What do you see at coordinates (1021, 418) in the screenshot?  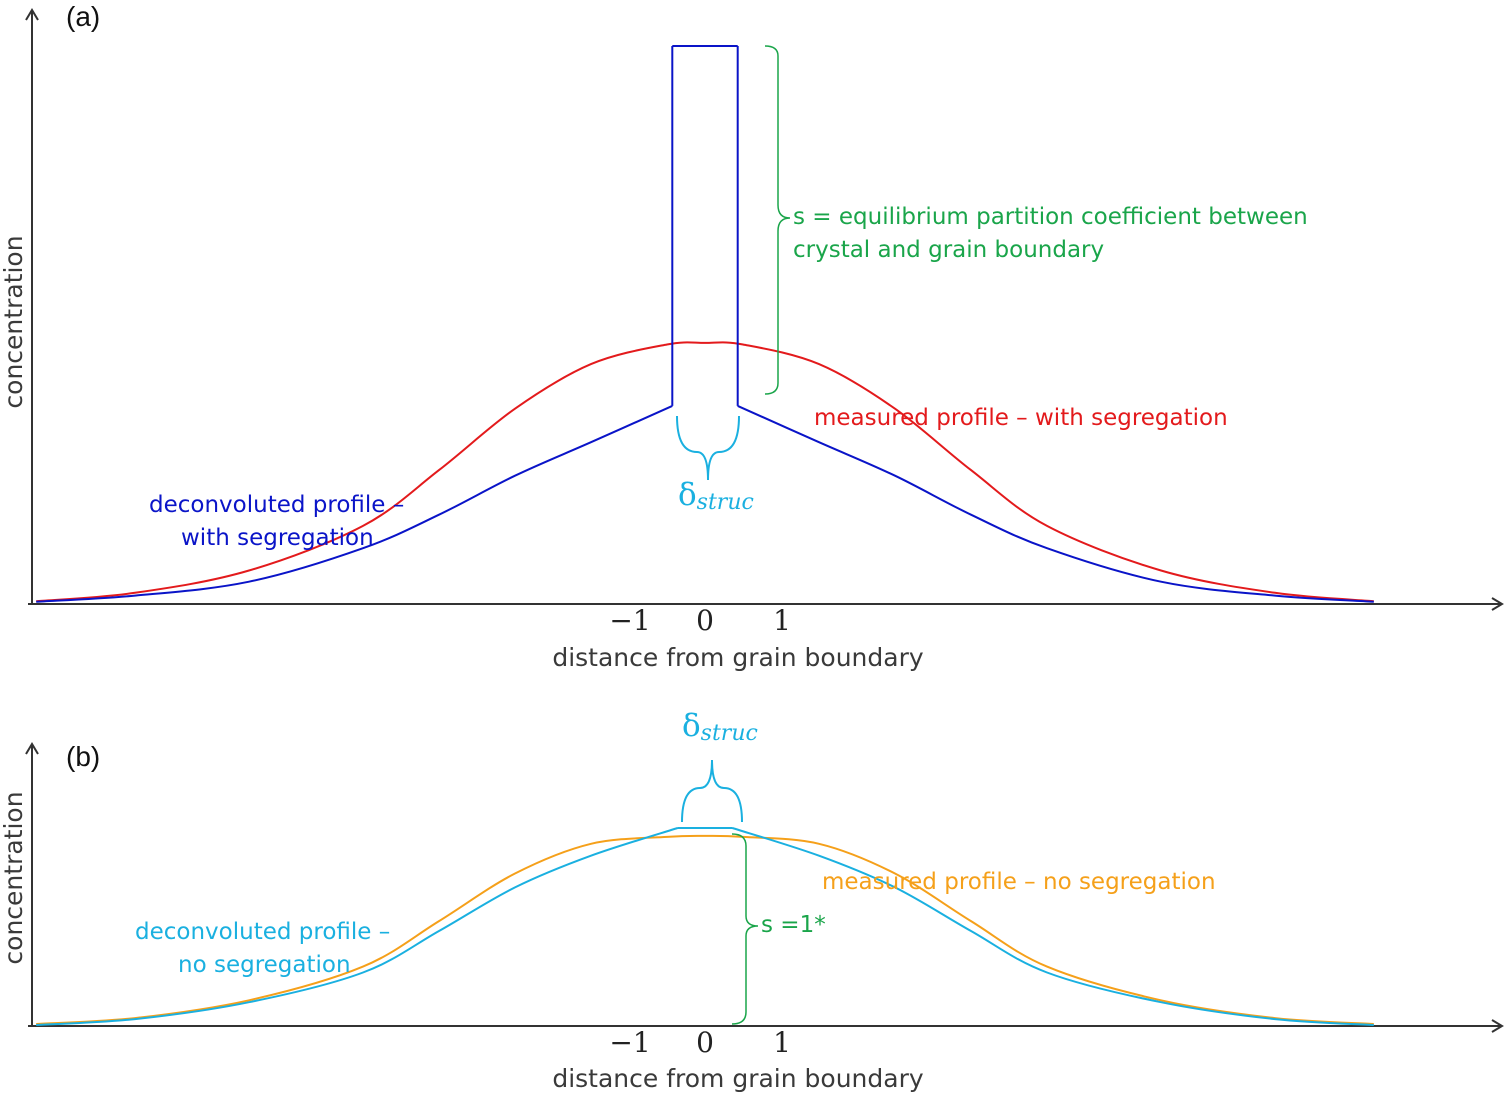 I see `panel-a-measured-label: measured profile – with segregation` at bounding box center [1021, 418].